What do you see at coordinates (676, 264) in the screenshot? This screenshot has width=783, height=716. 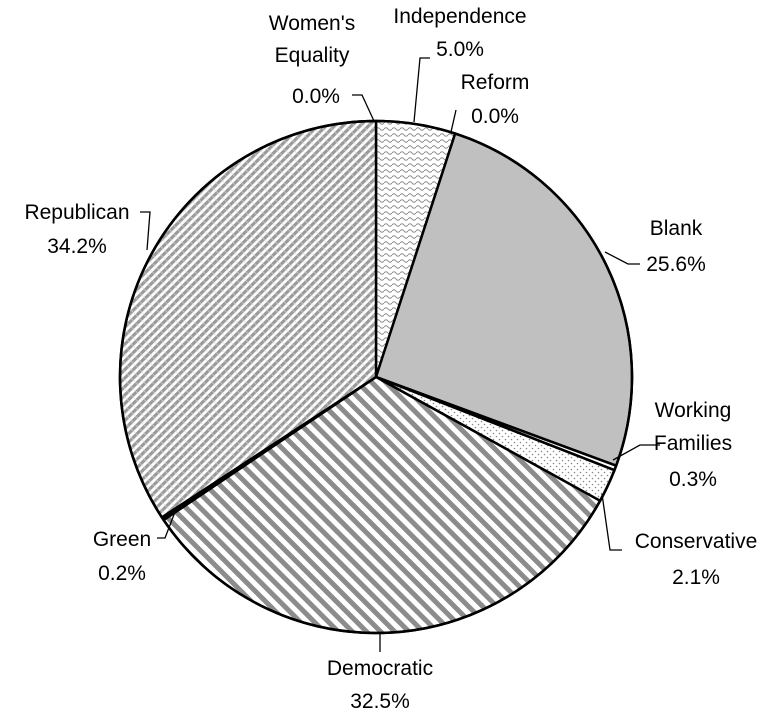 I see `label-blank-value: 25.6%` at bounding box center [676, 264].